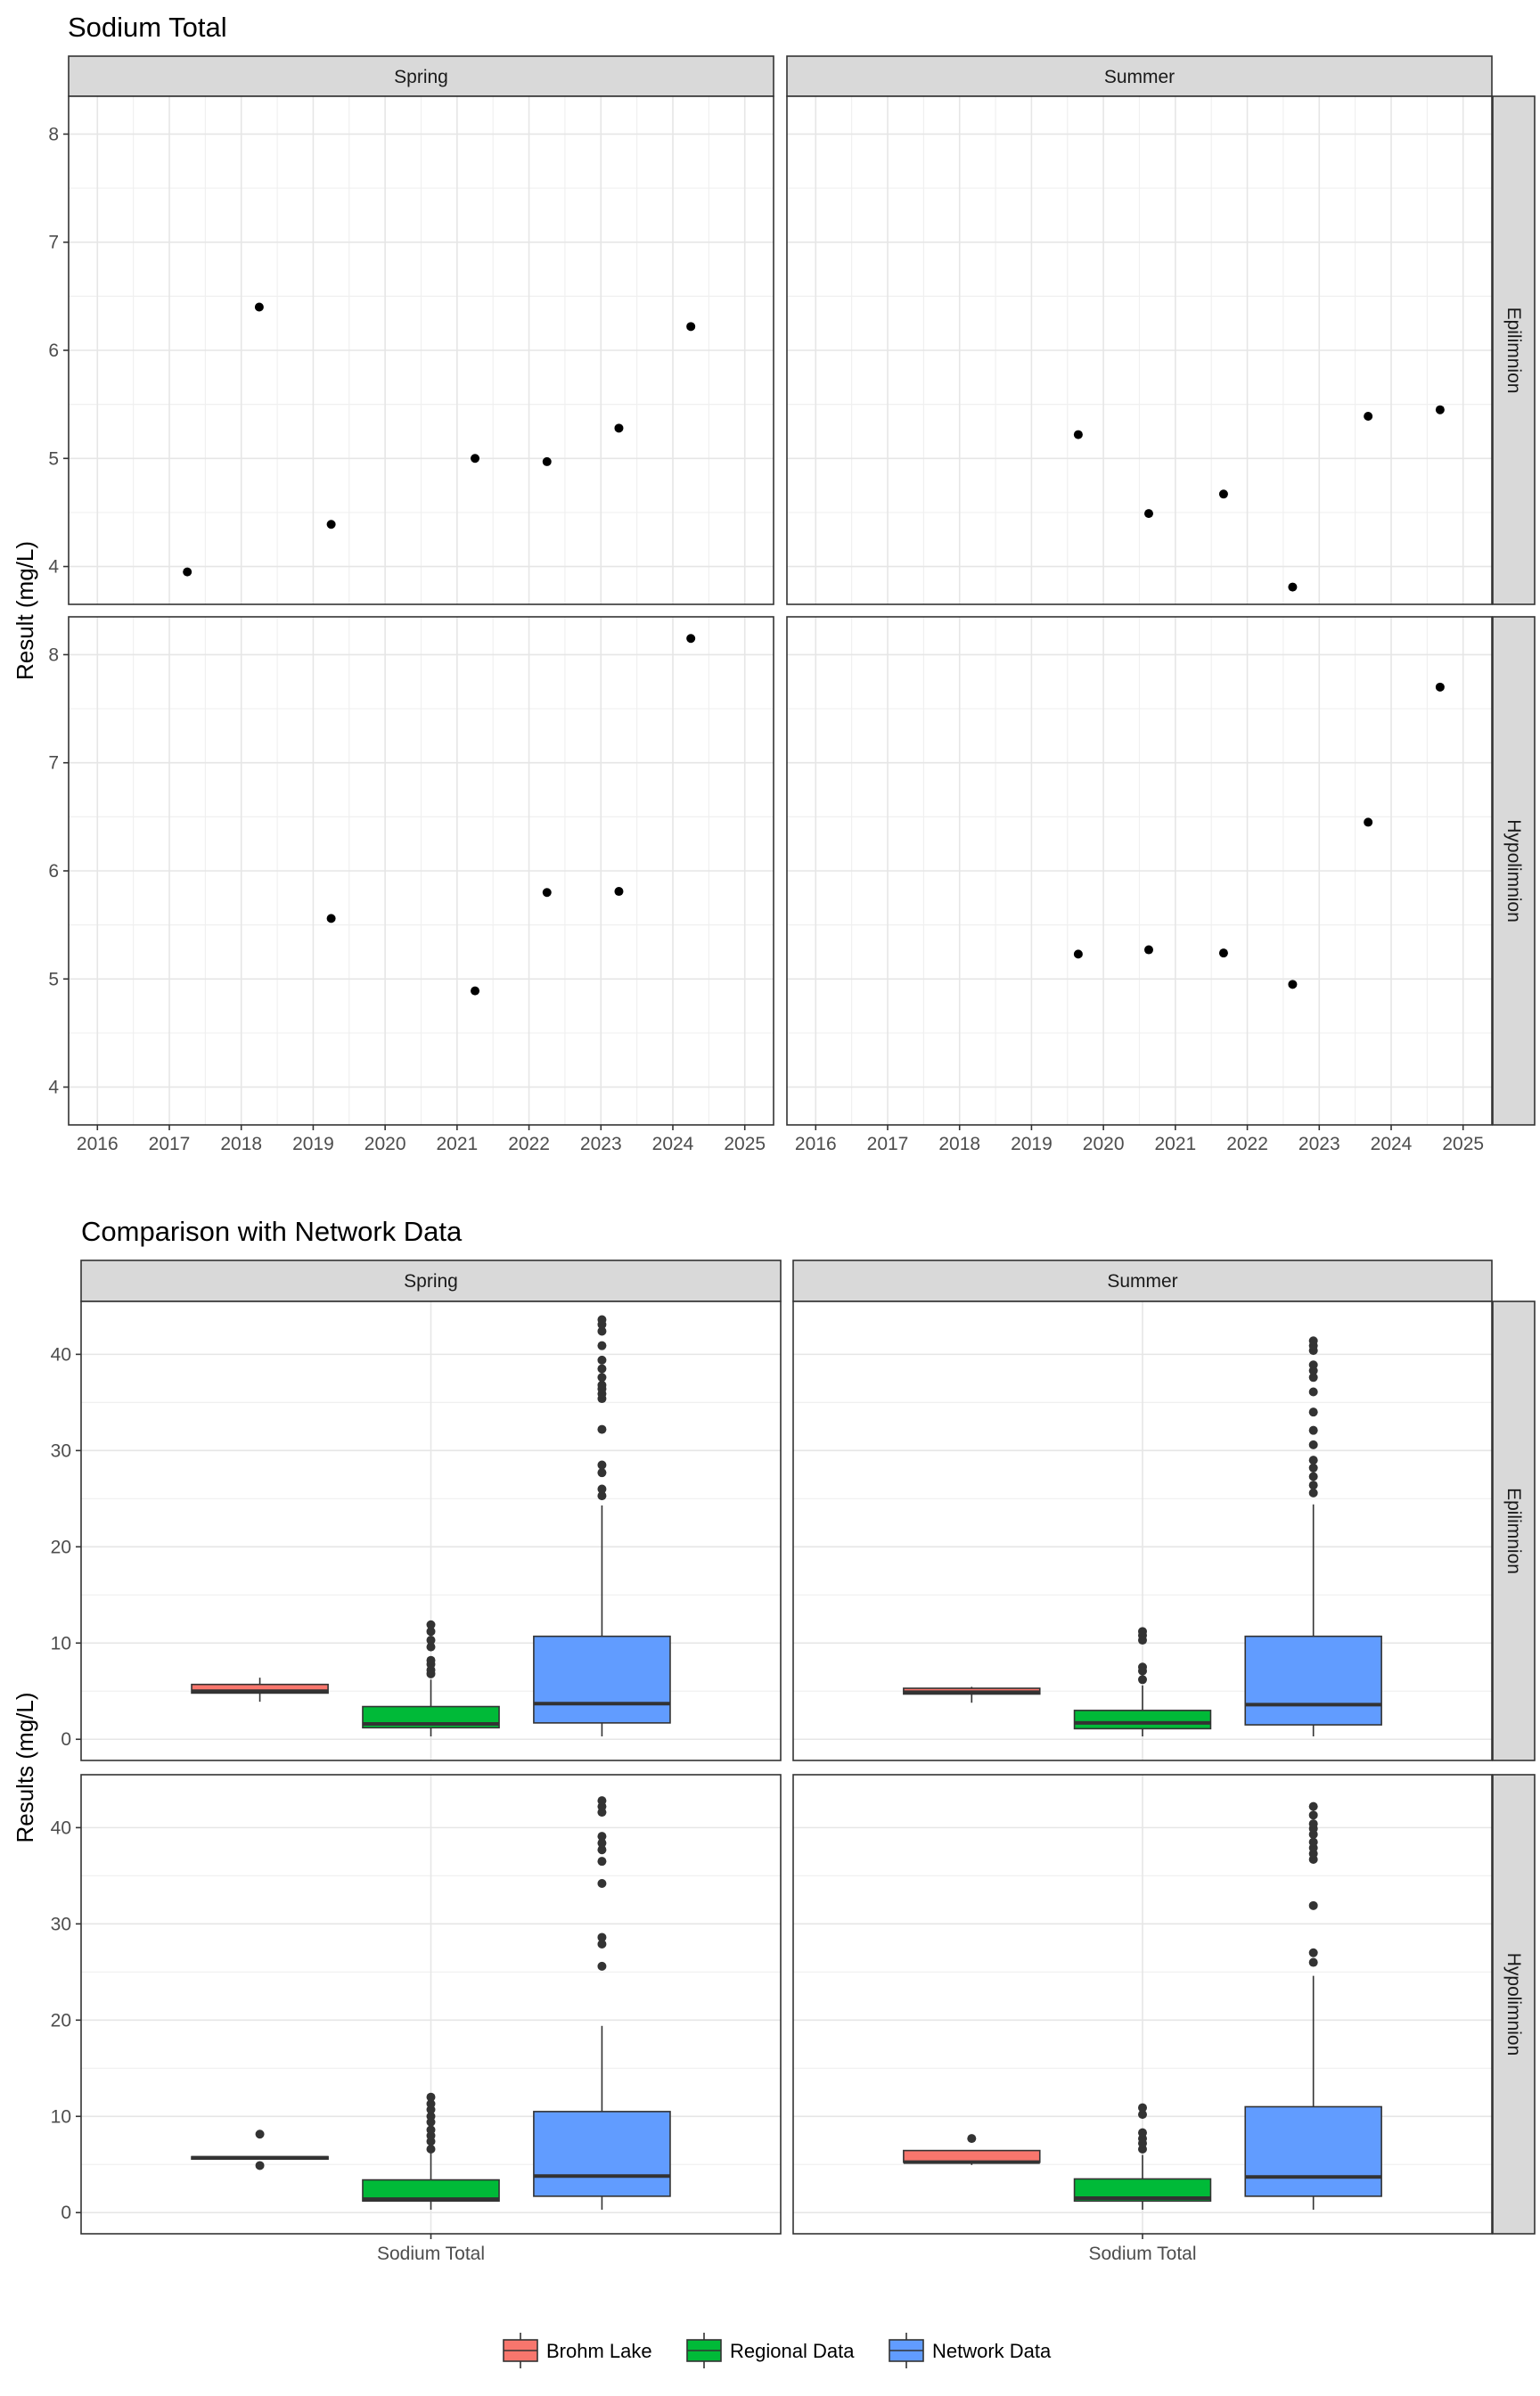 This screenshot has height=2396, width=1540. What do you see at coordinates (1319, 1144) in the screenshot?
I see `x-tick-label: 2023` at bounding box center [1319, 1144].